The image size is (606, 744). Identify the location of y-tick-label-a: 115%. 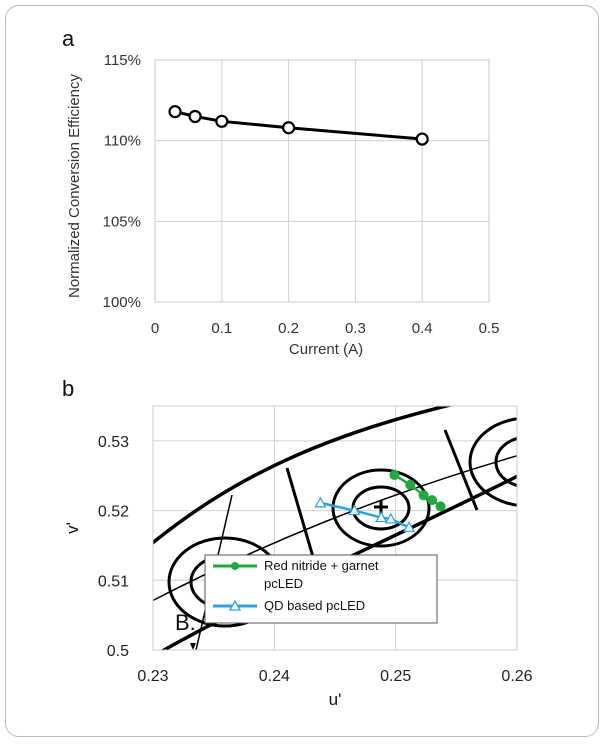
(122, 60).